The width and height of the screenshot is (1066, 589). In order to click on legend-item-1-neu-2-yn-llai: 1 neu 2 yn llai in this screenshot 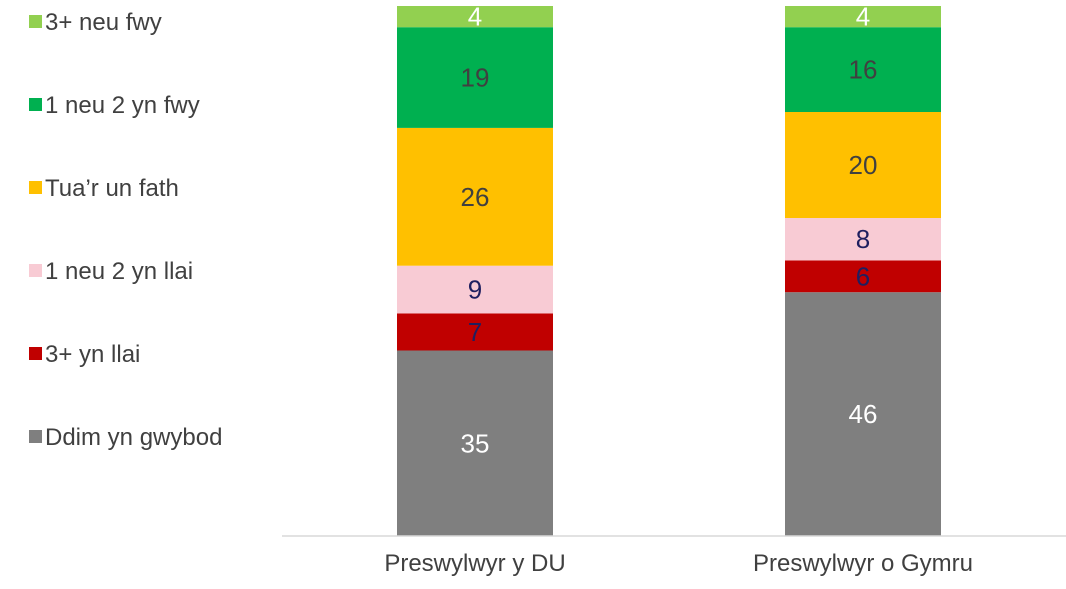, I will do `click(111, 271)`.